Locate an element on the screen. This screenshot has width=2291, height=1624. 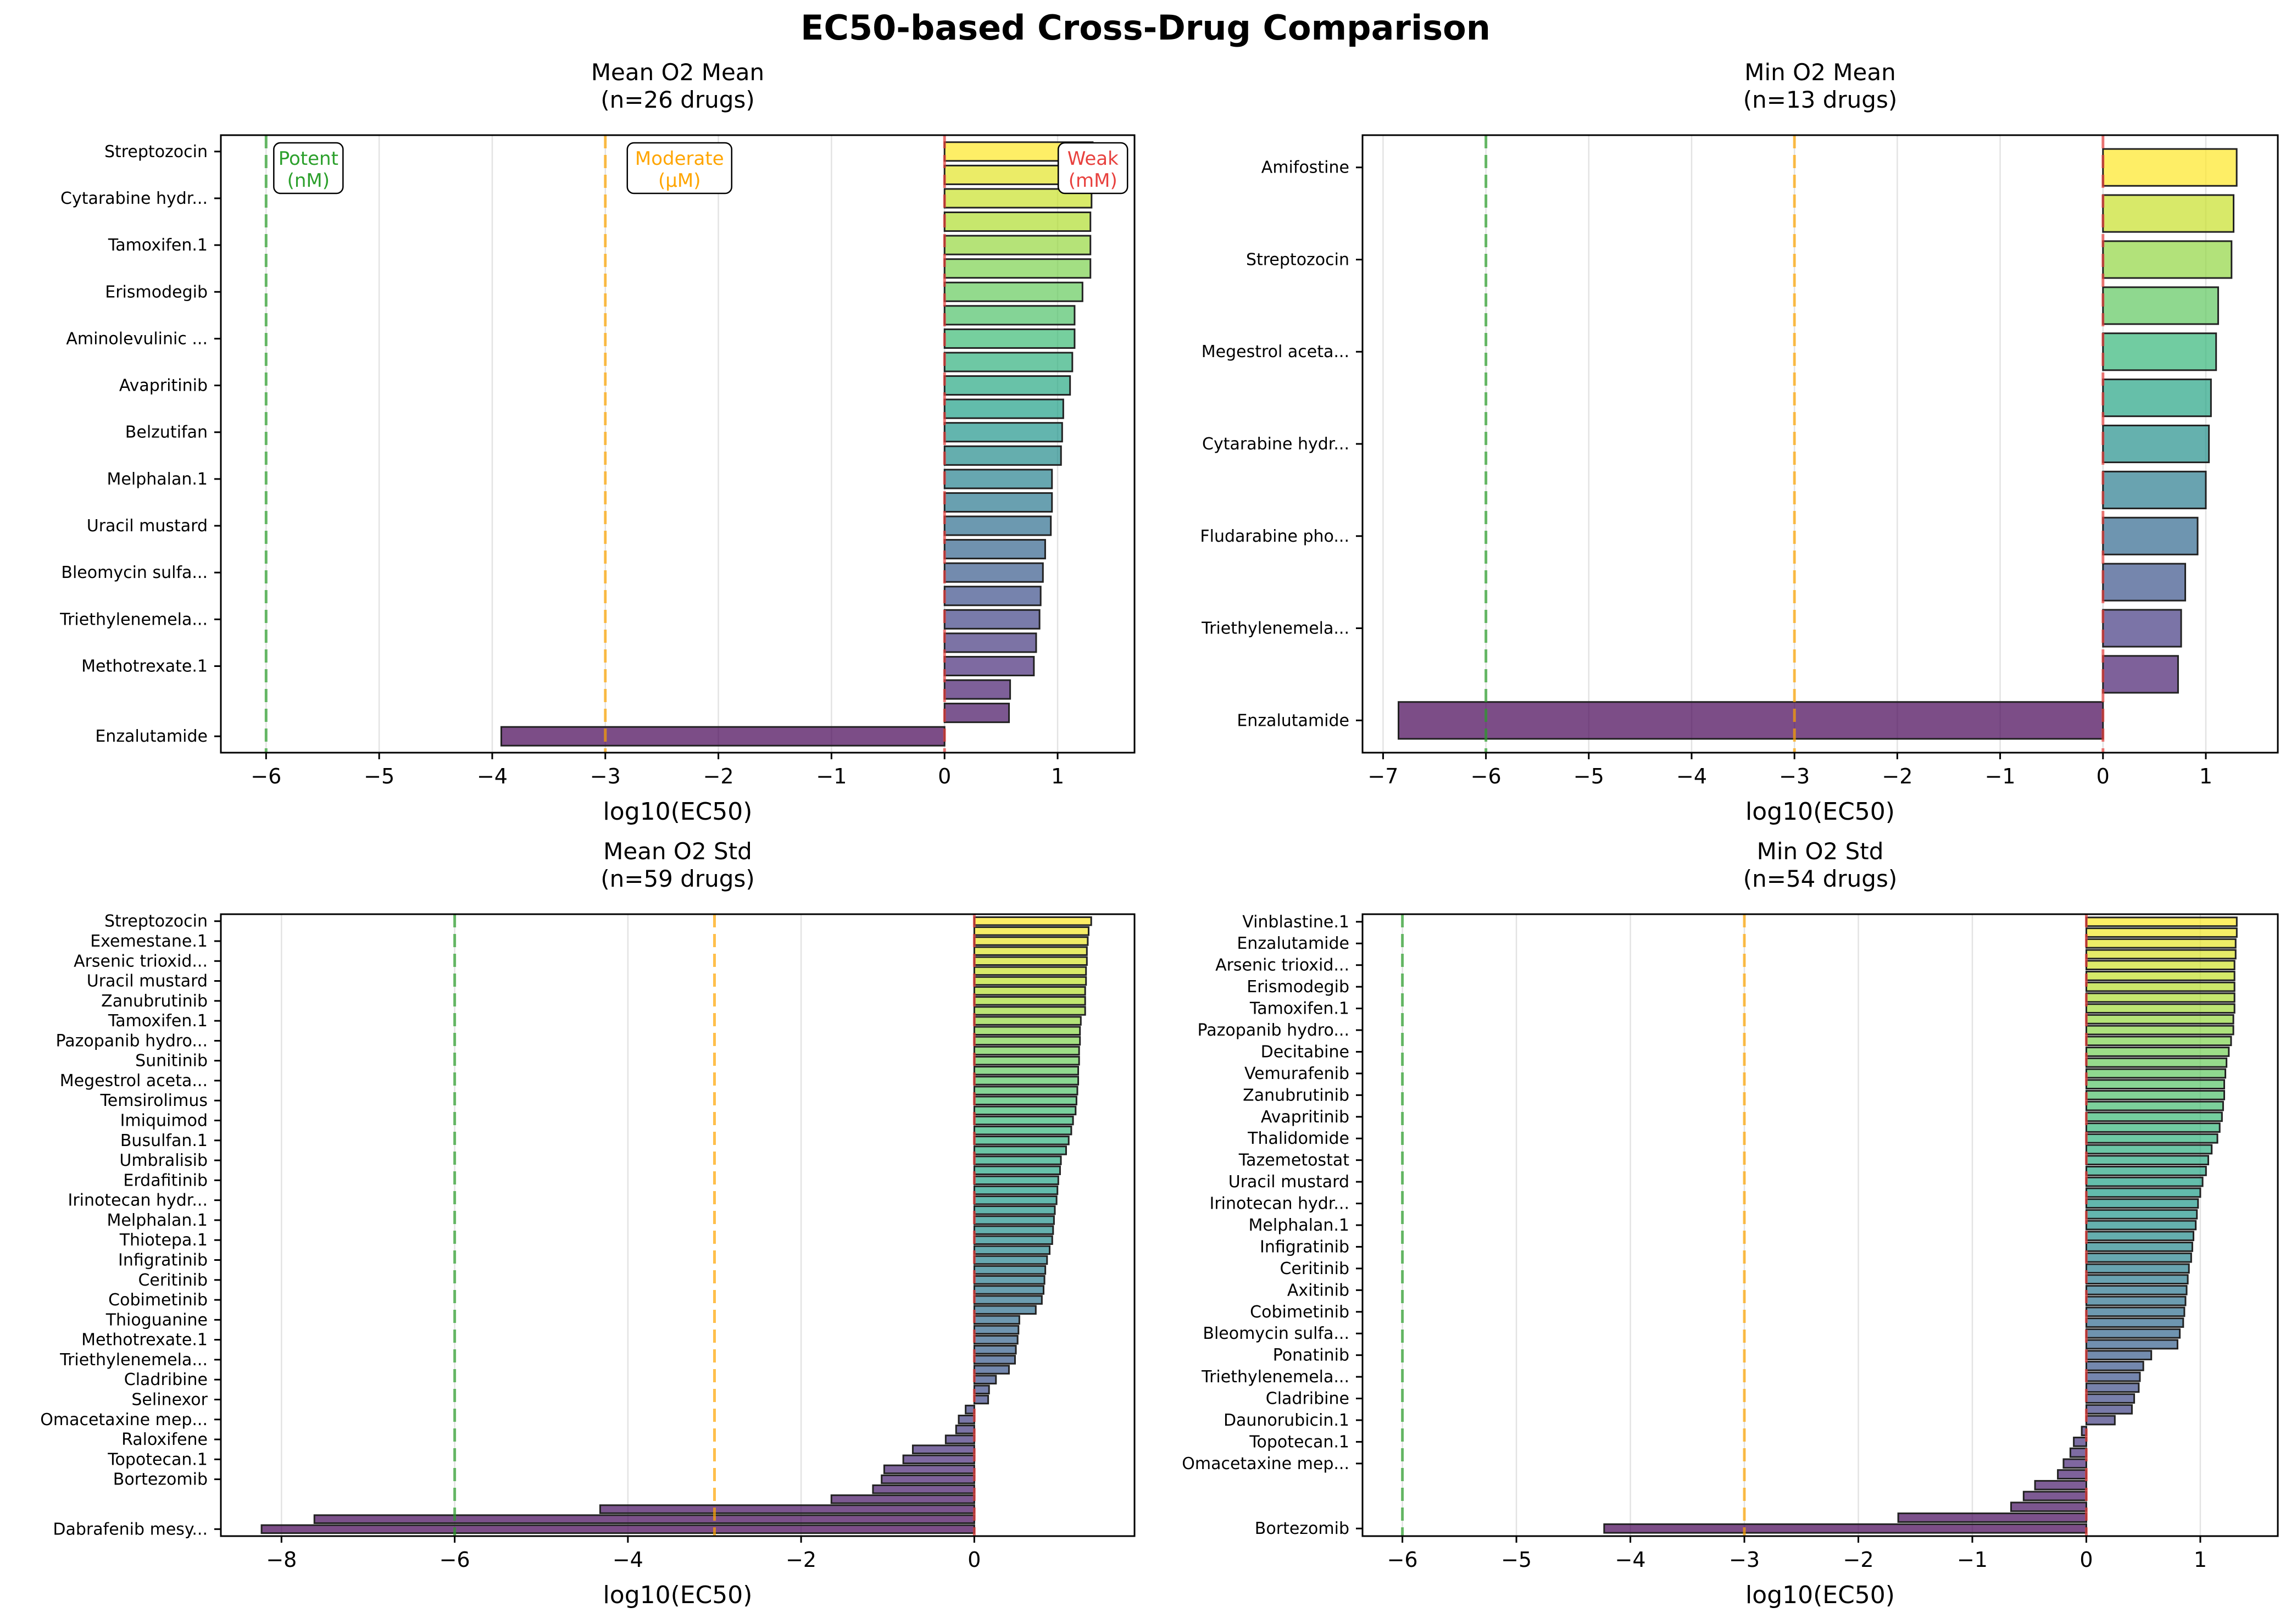
x-tick-label: −8 is located at coordinates (281, 1560).